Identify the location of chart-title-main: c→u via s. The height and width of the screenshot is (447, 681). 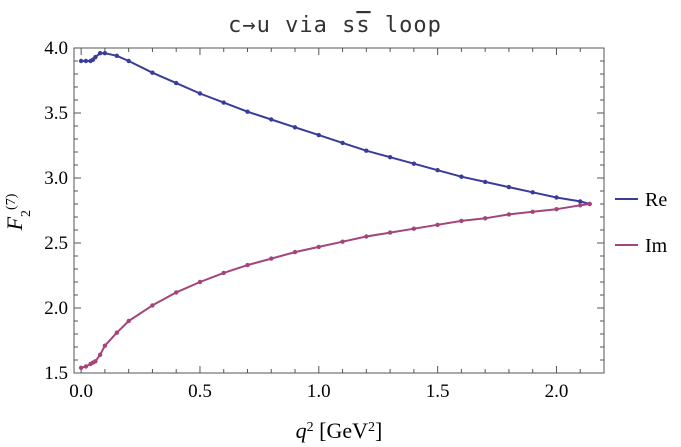
(292, 25).